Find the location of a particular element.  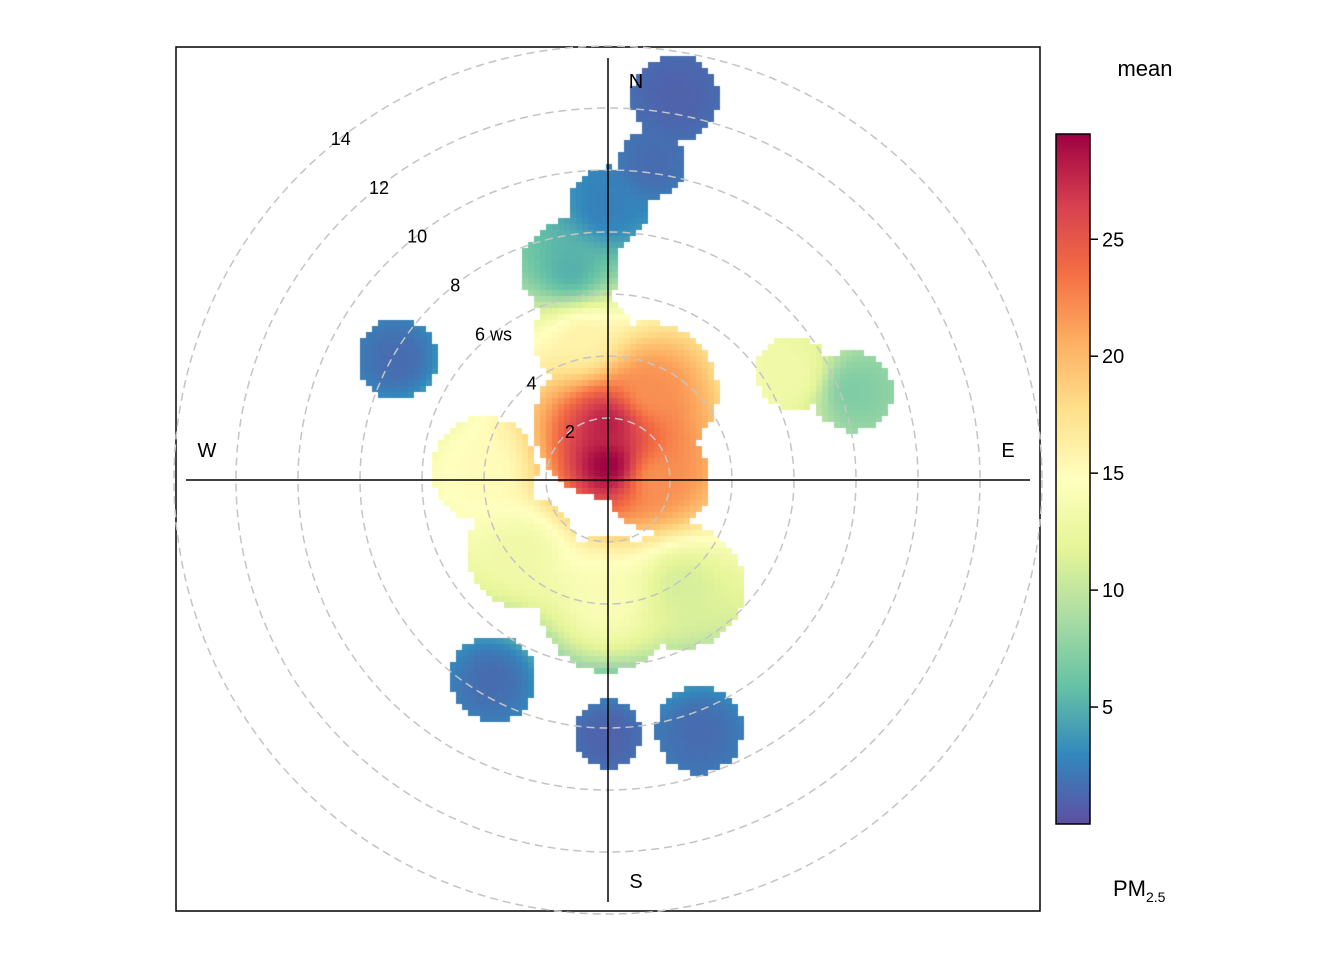

ws-tick-labels: 2 4 6 ws 8 10 12 14 is located at coordinates (453, 285).